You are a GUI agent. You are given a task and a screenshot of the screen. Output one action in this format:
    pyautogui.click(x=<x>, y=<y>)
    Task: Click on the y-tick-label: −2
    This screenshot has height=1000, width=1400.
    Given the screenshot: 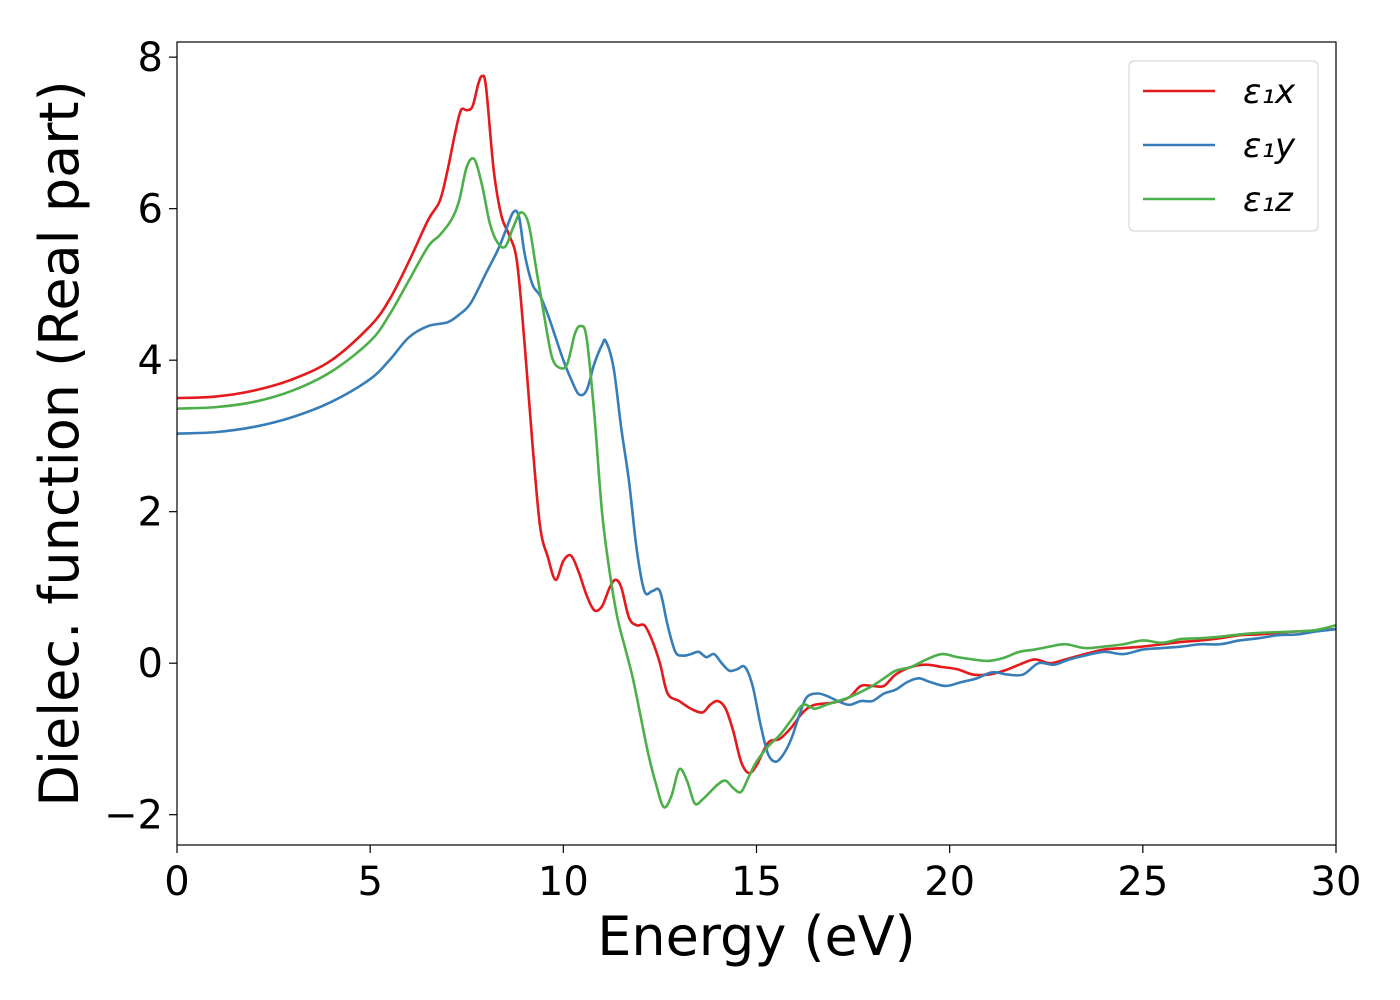 What is the action you would take?
    pyautogui.click(x=133, y=816)
    